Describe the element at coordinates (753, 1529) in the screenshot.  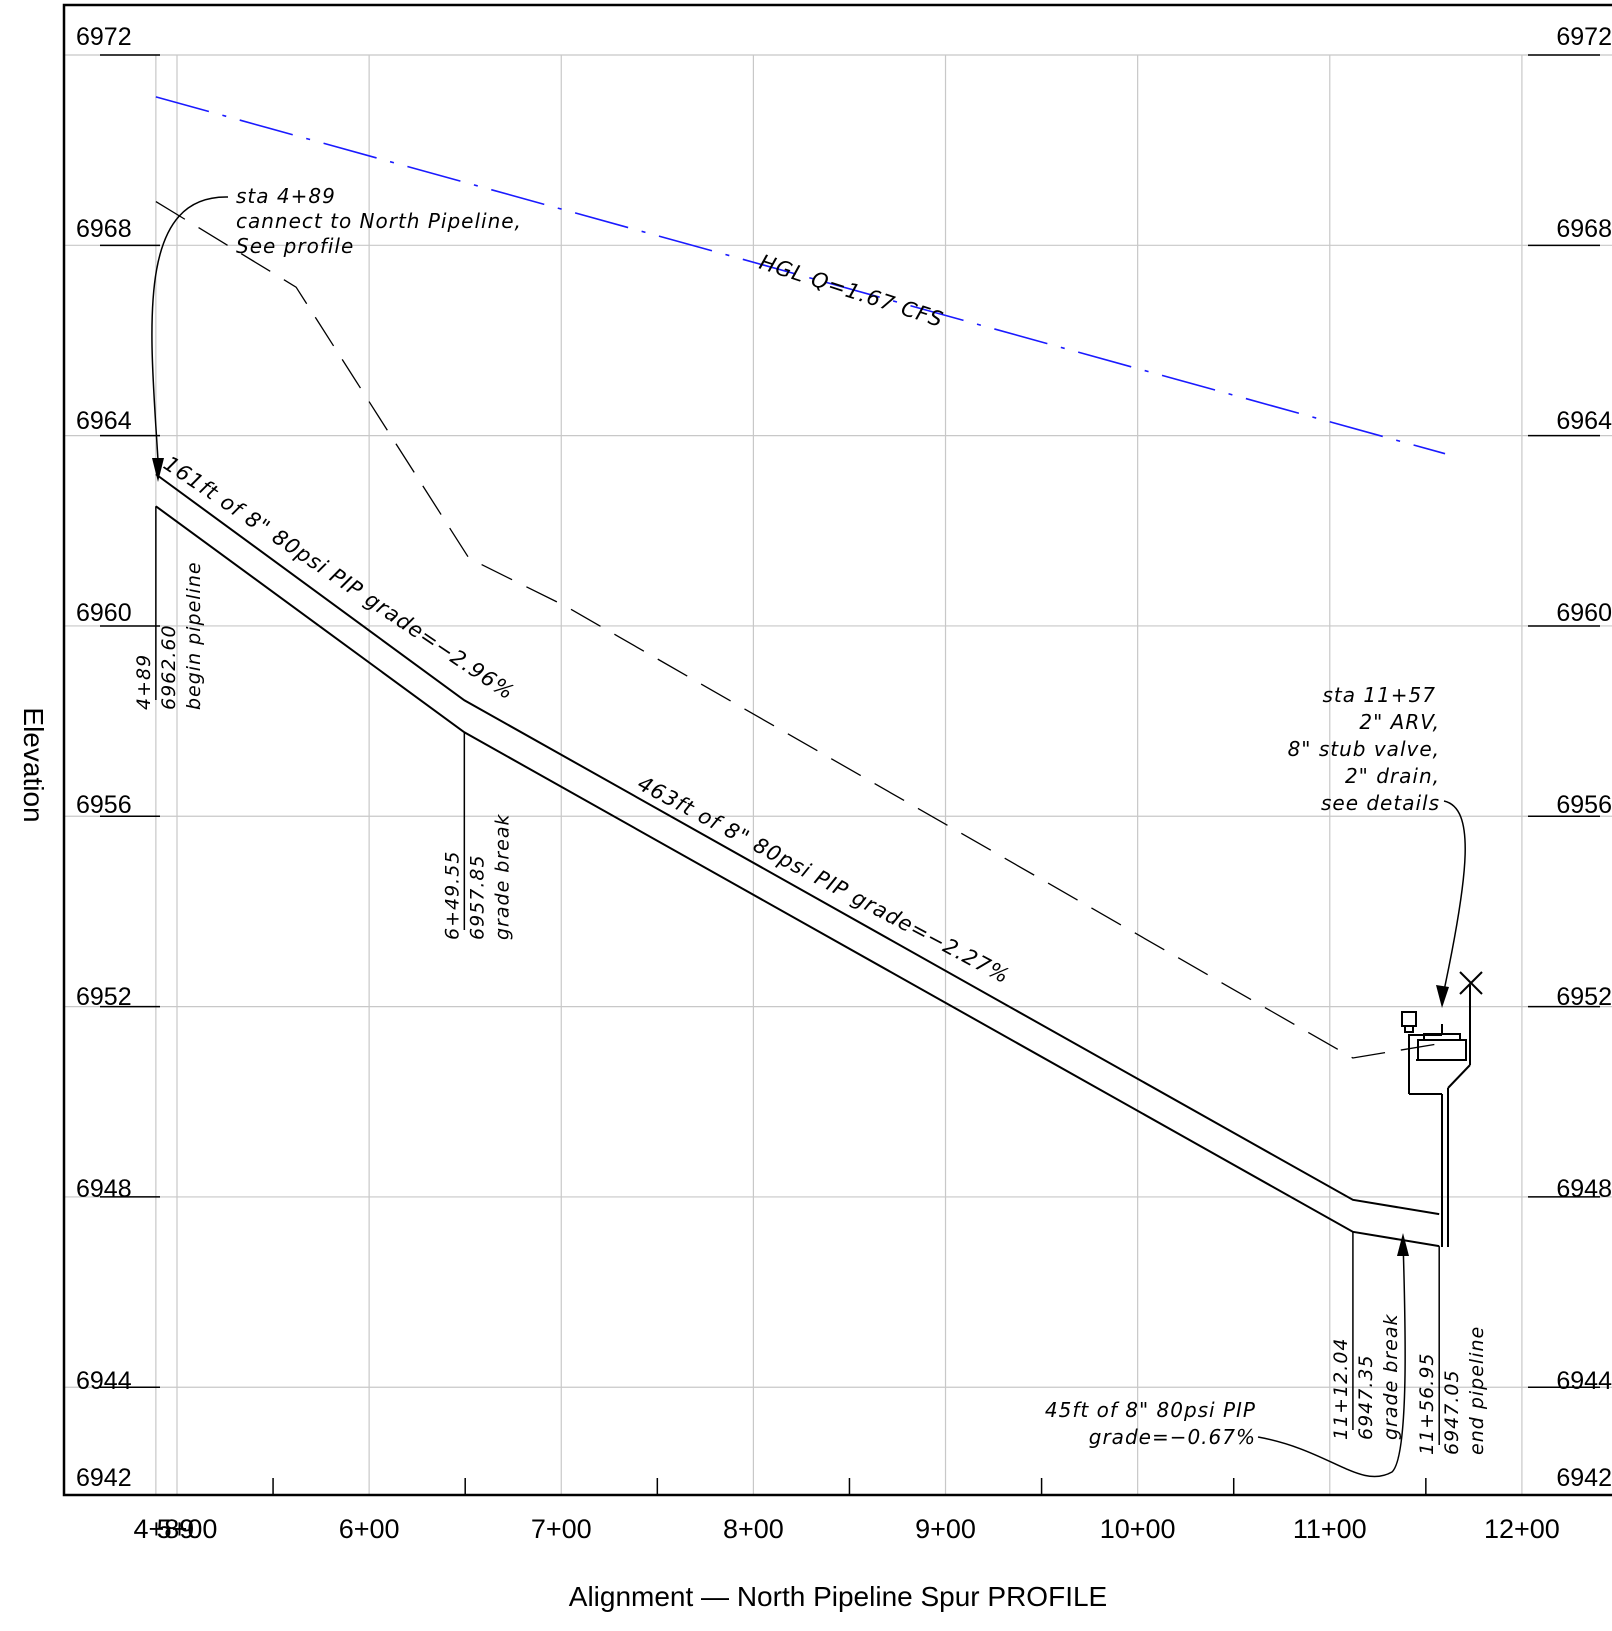
I see `x-tick-label: 8+00` at that location.